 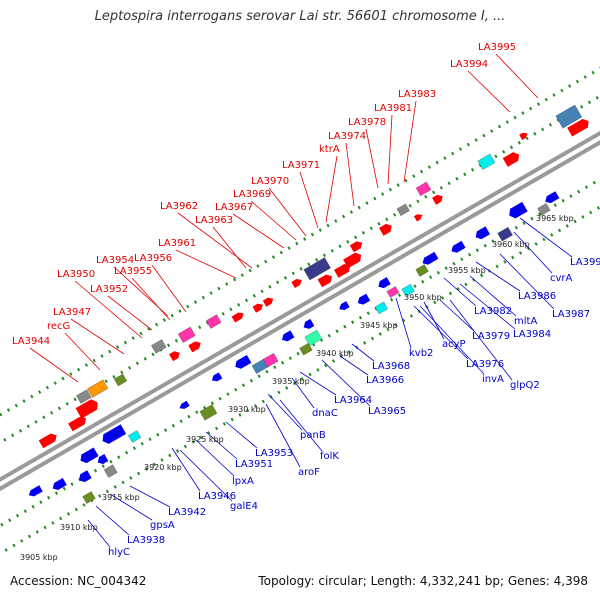 What do you see at coordinates (119, 552) in the screenshot?
I see `label-rev-hlyc: hlyC` at bounding box center [119, 552].